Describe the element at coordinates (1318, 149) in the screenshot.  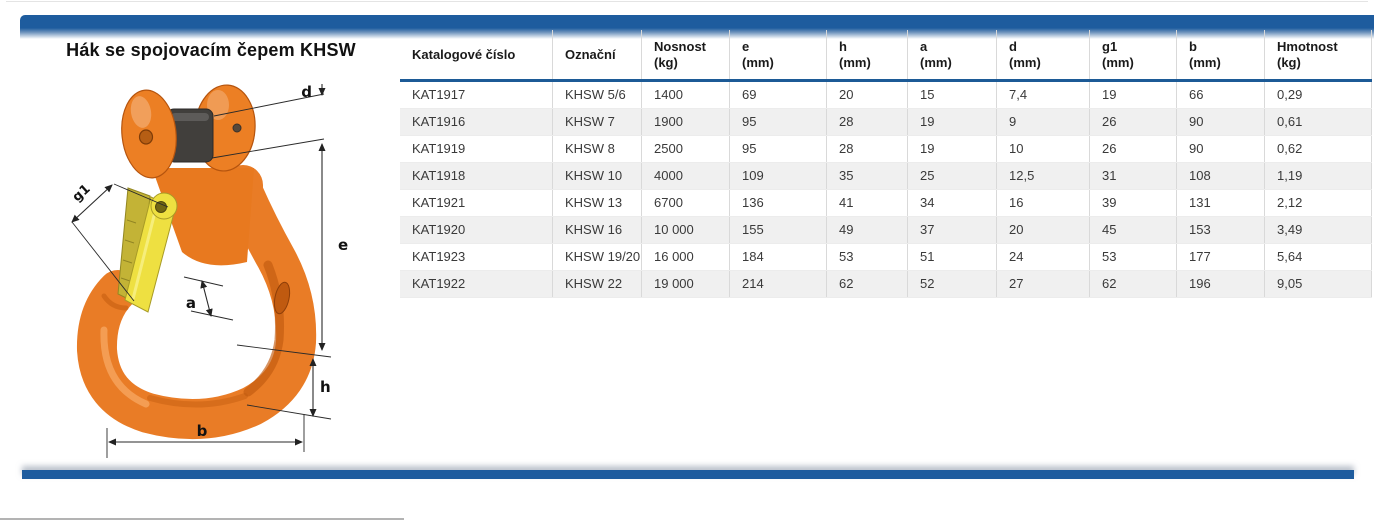
I see `table-cell: 0,62` at that location.